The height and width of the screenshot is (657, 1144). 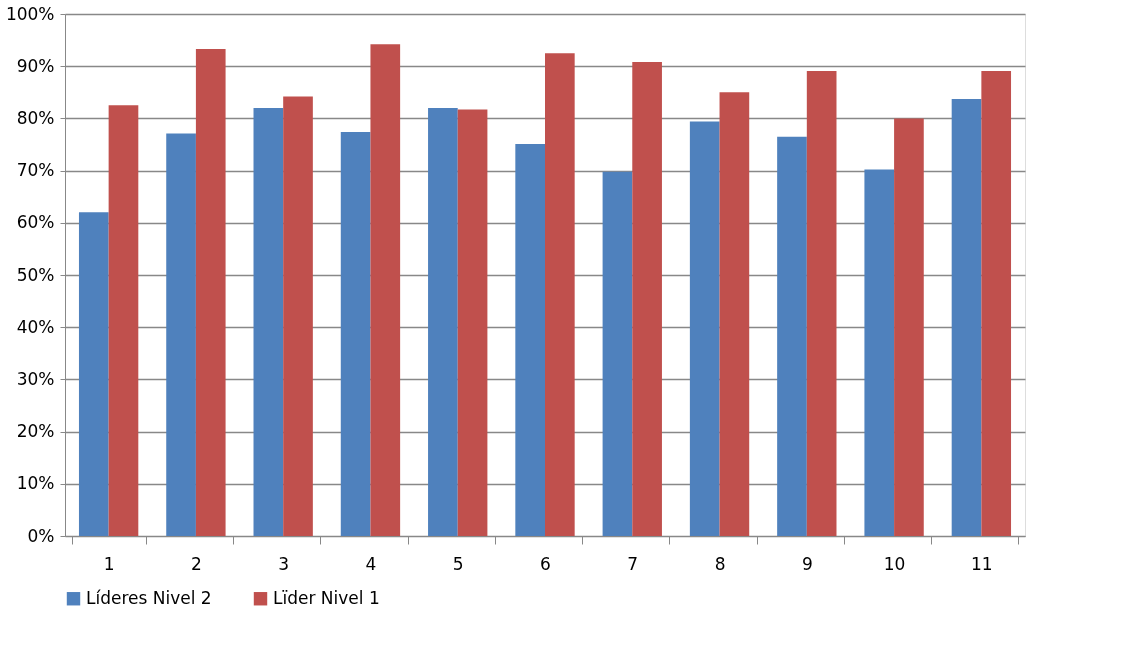 I want to click on x-tick-label: 4, so click(x=371, y=563).